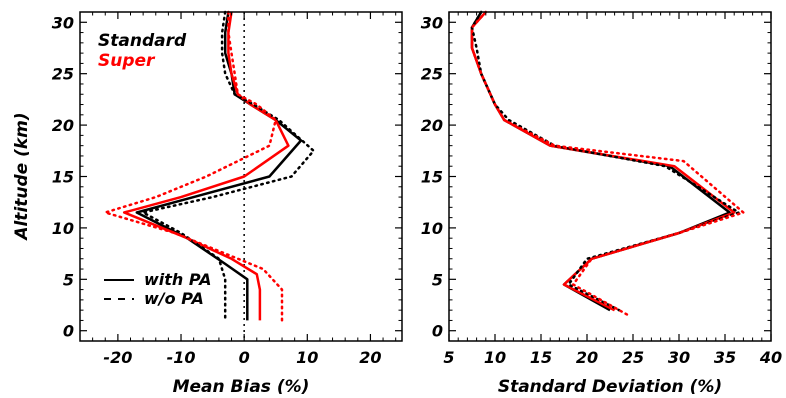 The width and height of the screenshot is (786, 398). Describe the element at coordinates (610, 387) in the screenshot. I see `right-x-axis-title: Standard Deviation (%)` at that location.